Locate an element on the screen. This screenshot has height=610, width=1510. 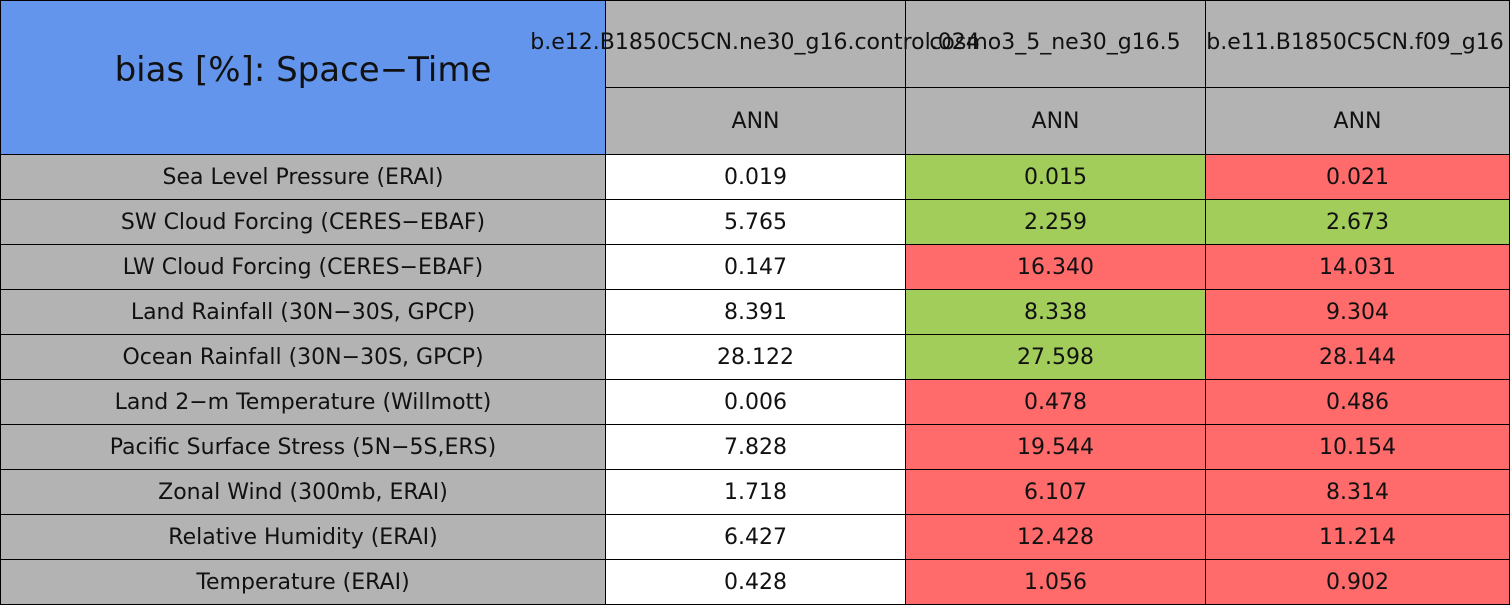
row-label: LW Cloud Forcing (CERES−EBAF) is located at coordinates (303, 267).